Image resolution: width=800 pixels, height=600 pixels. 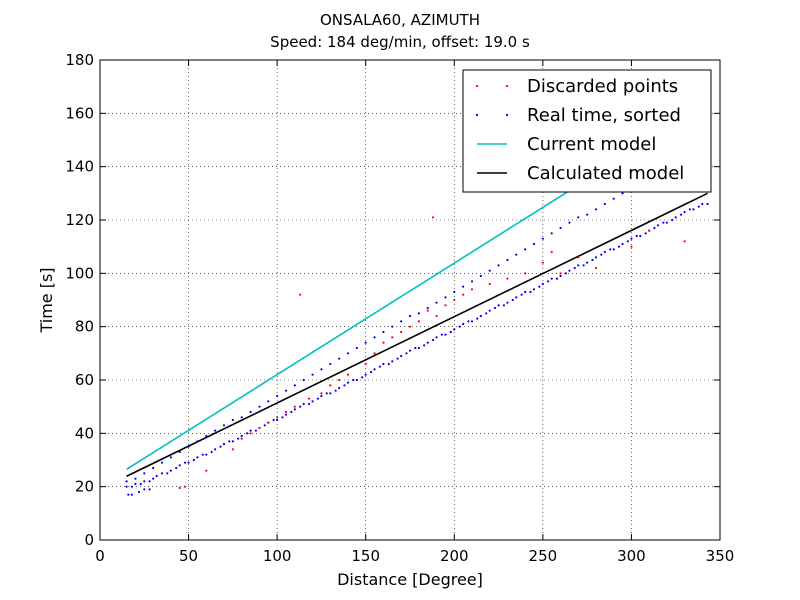 What do you see at coordinates (188, 556) in the screenshot?
I see `x-tick-label: 50` at bounding box center [188, 556].